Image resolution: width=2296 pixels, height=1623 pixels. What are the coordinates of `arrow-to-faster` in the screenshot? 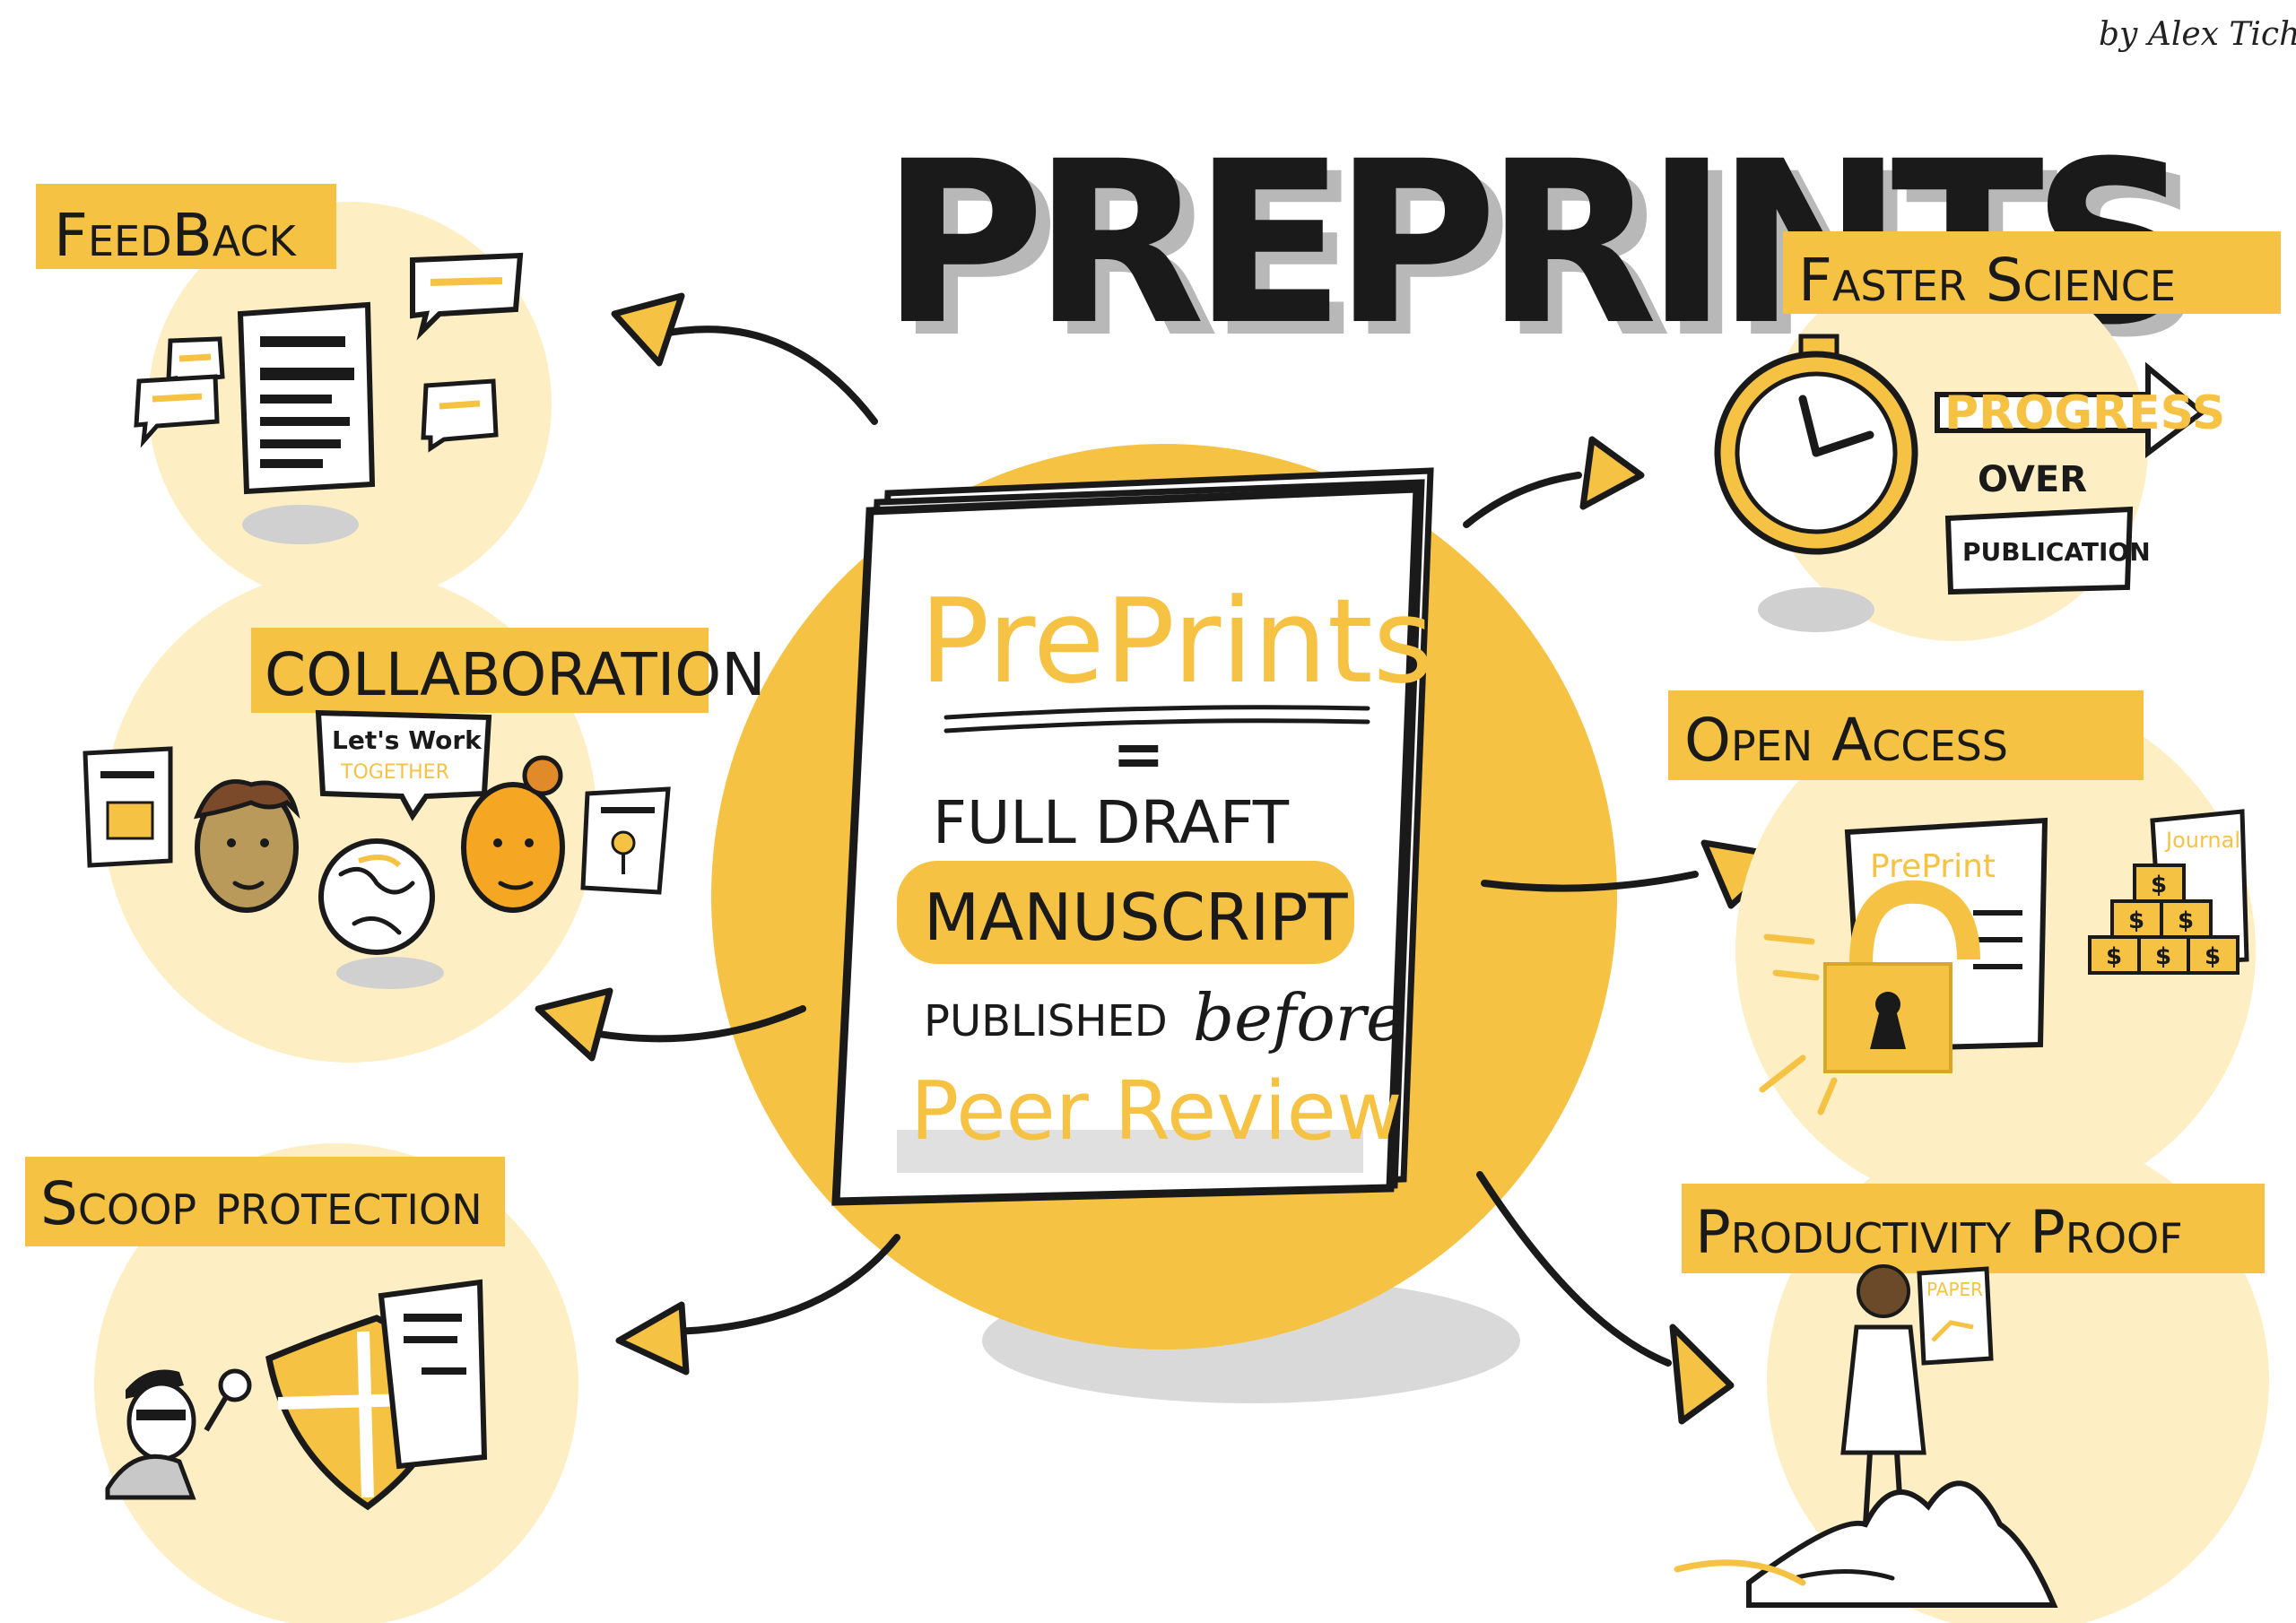 It's located at (1522, 500).